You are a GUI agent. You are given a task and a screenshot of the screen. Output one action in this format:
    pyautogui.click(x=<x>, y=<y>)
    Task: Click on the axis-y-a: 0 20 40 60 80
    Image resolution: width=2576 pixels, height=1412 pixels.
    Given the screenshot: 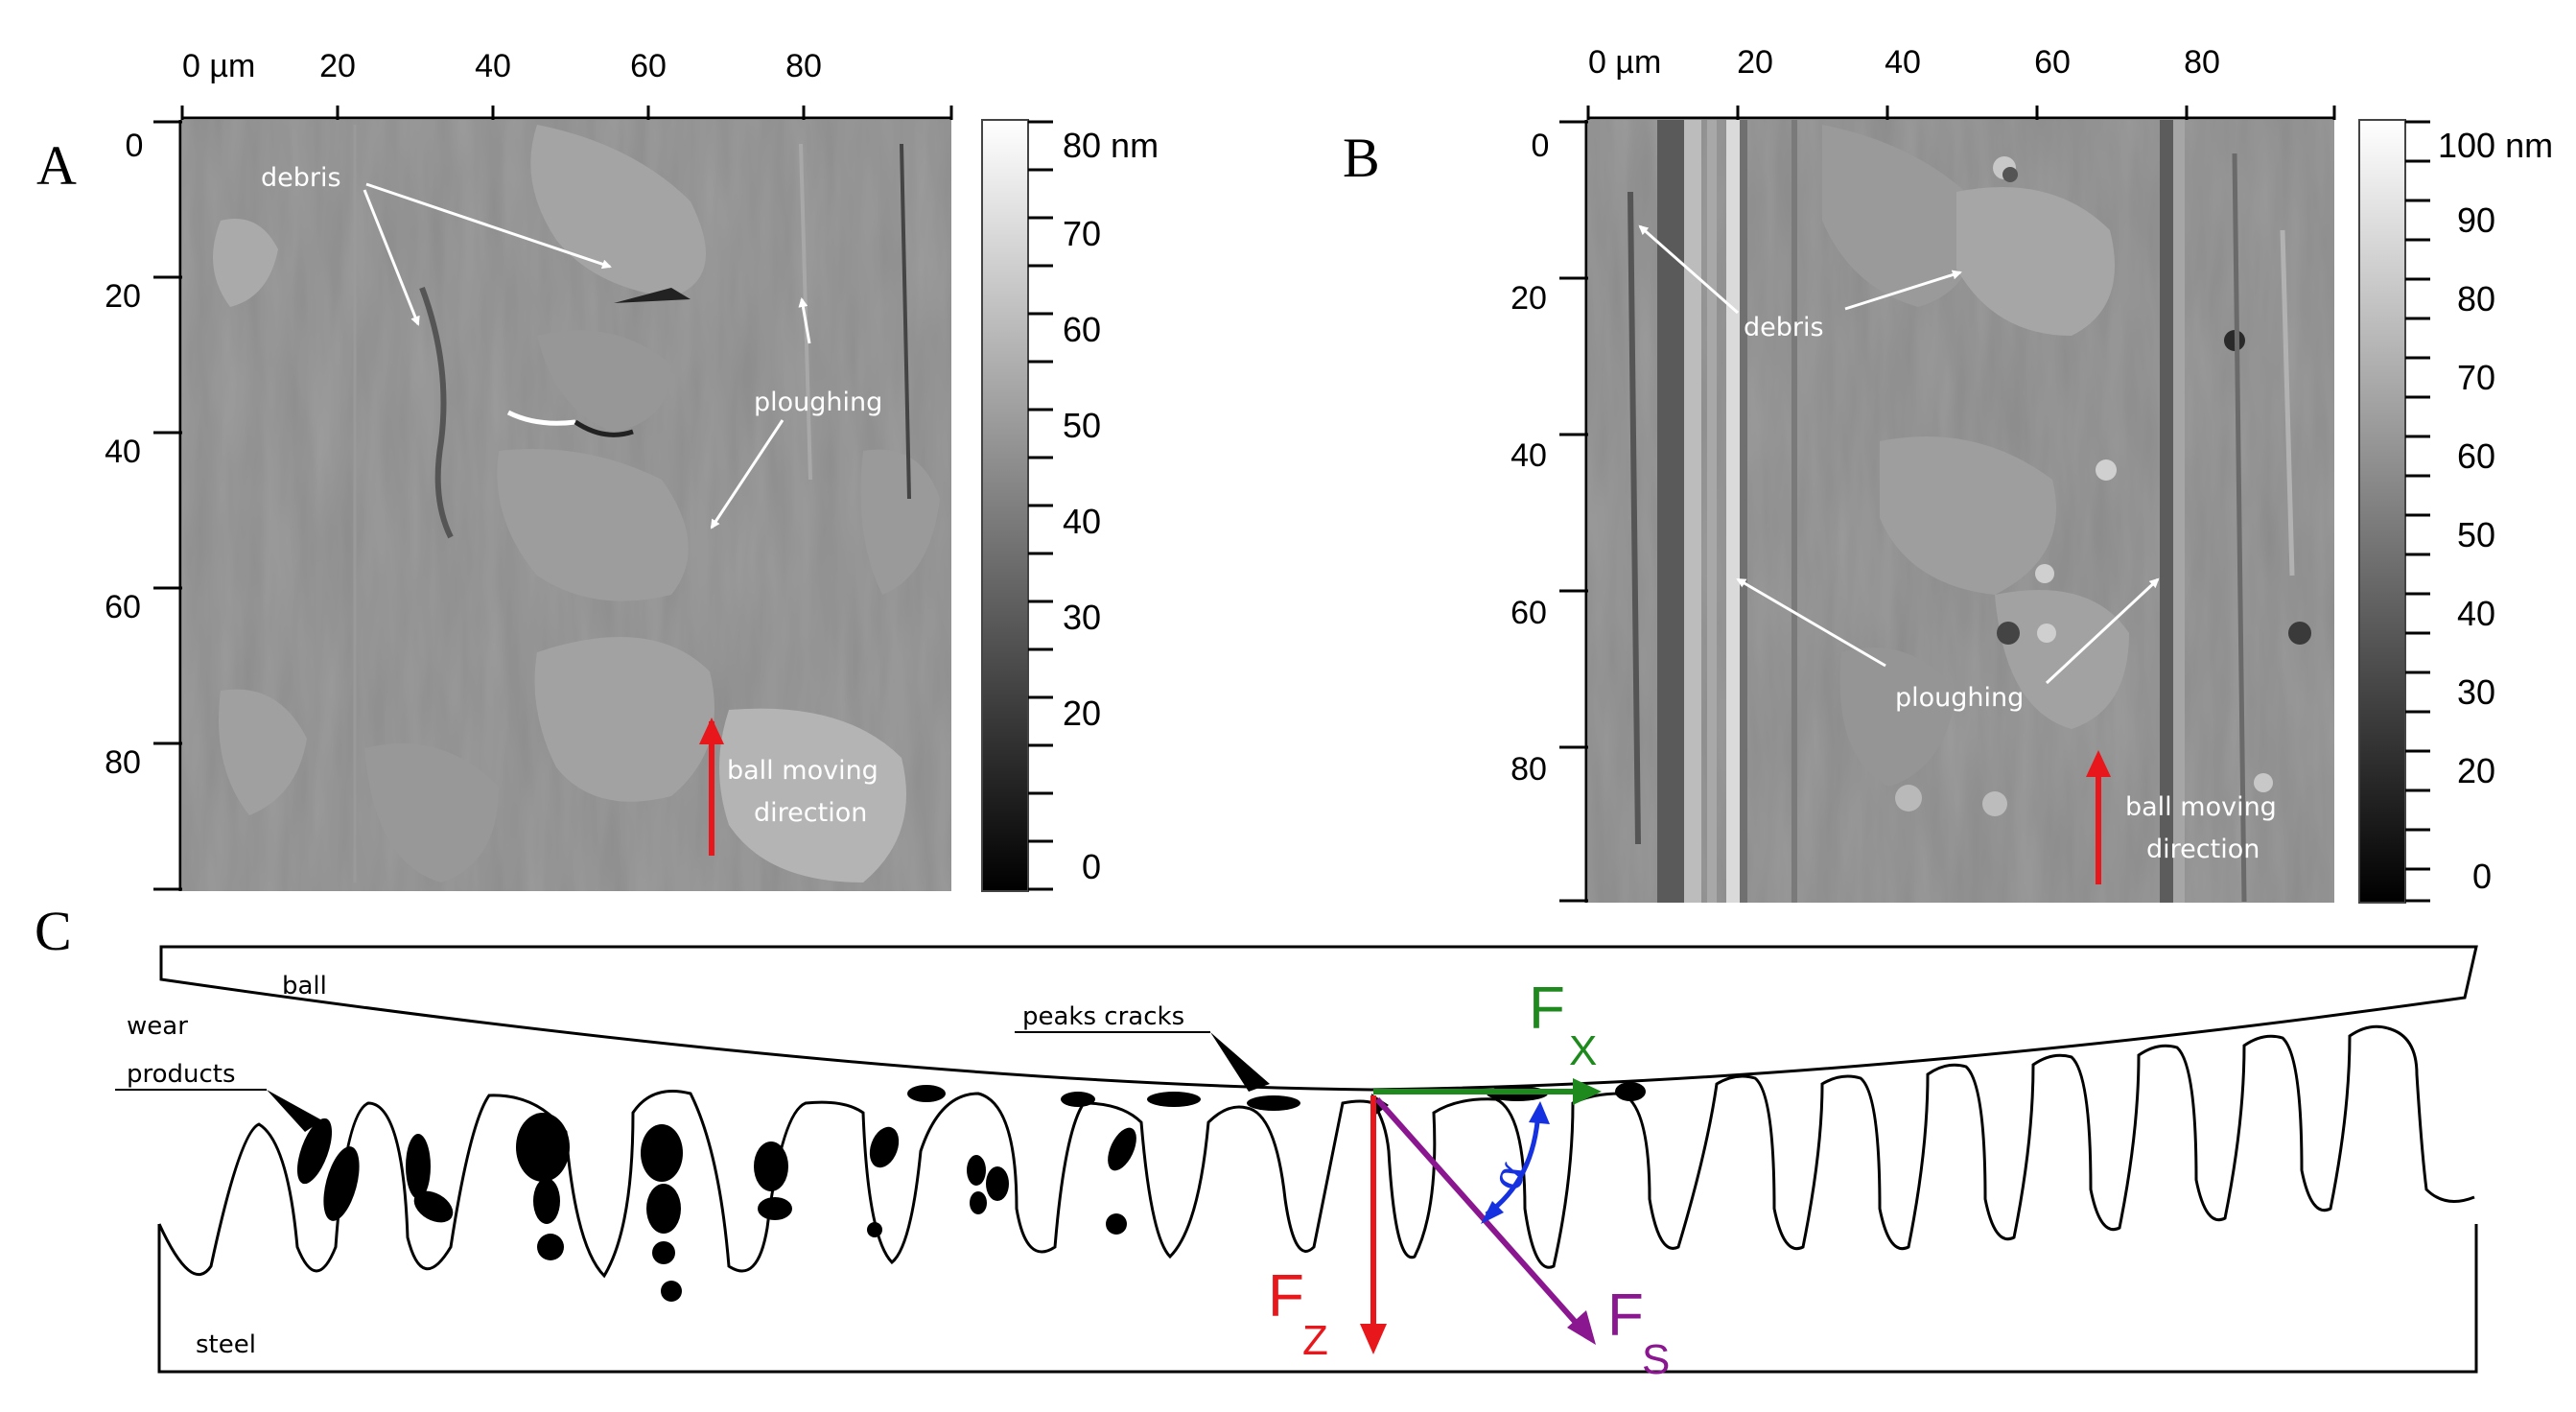 What is the action you would take?
    pyautogui.click(x=143, y=505)
    